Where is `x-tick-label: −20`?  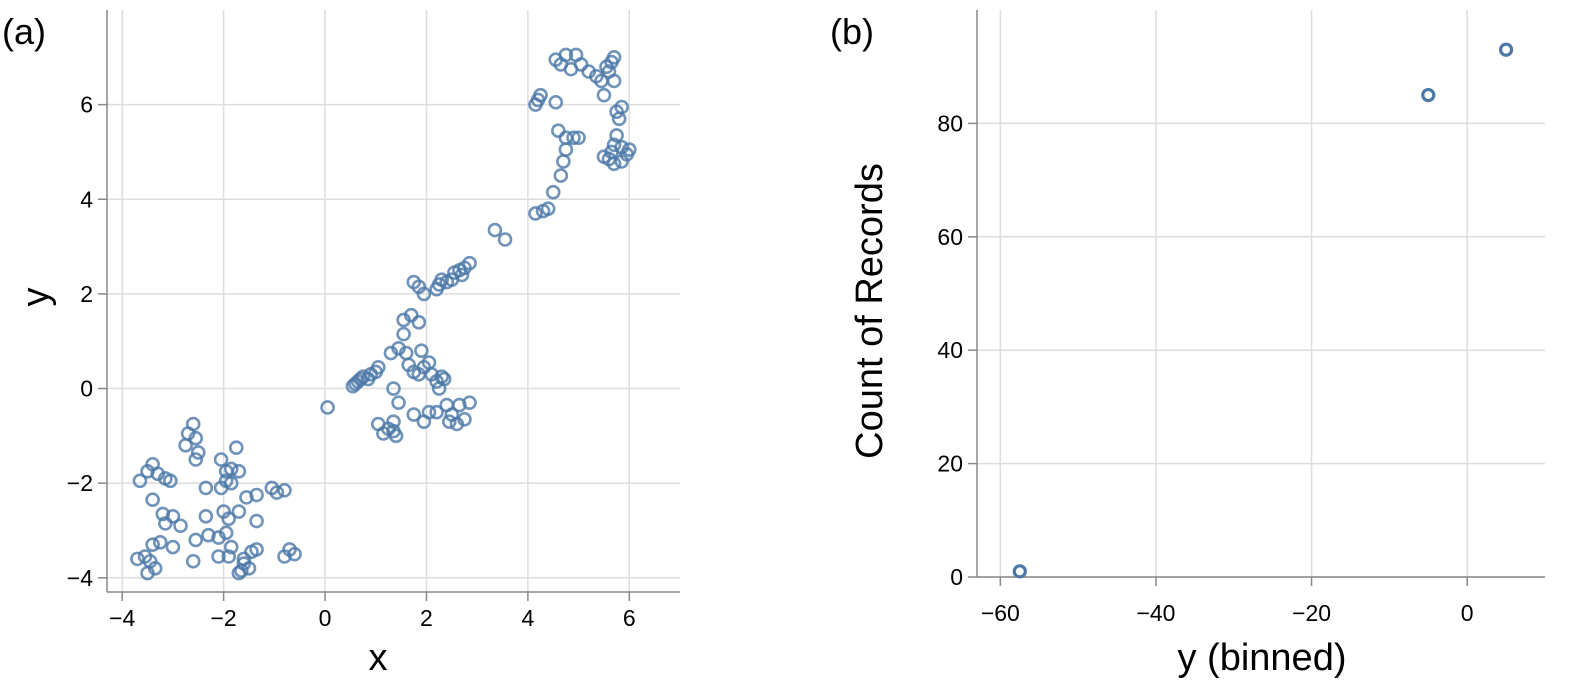
x-tick-label: −20 is located at coordinates (1311, 613).